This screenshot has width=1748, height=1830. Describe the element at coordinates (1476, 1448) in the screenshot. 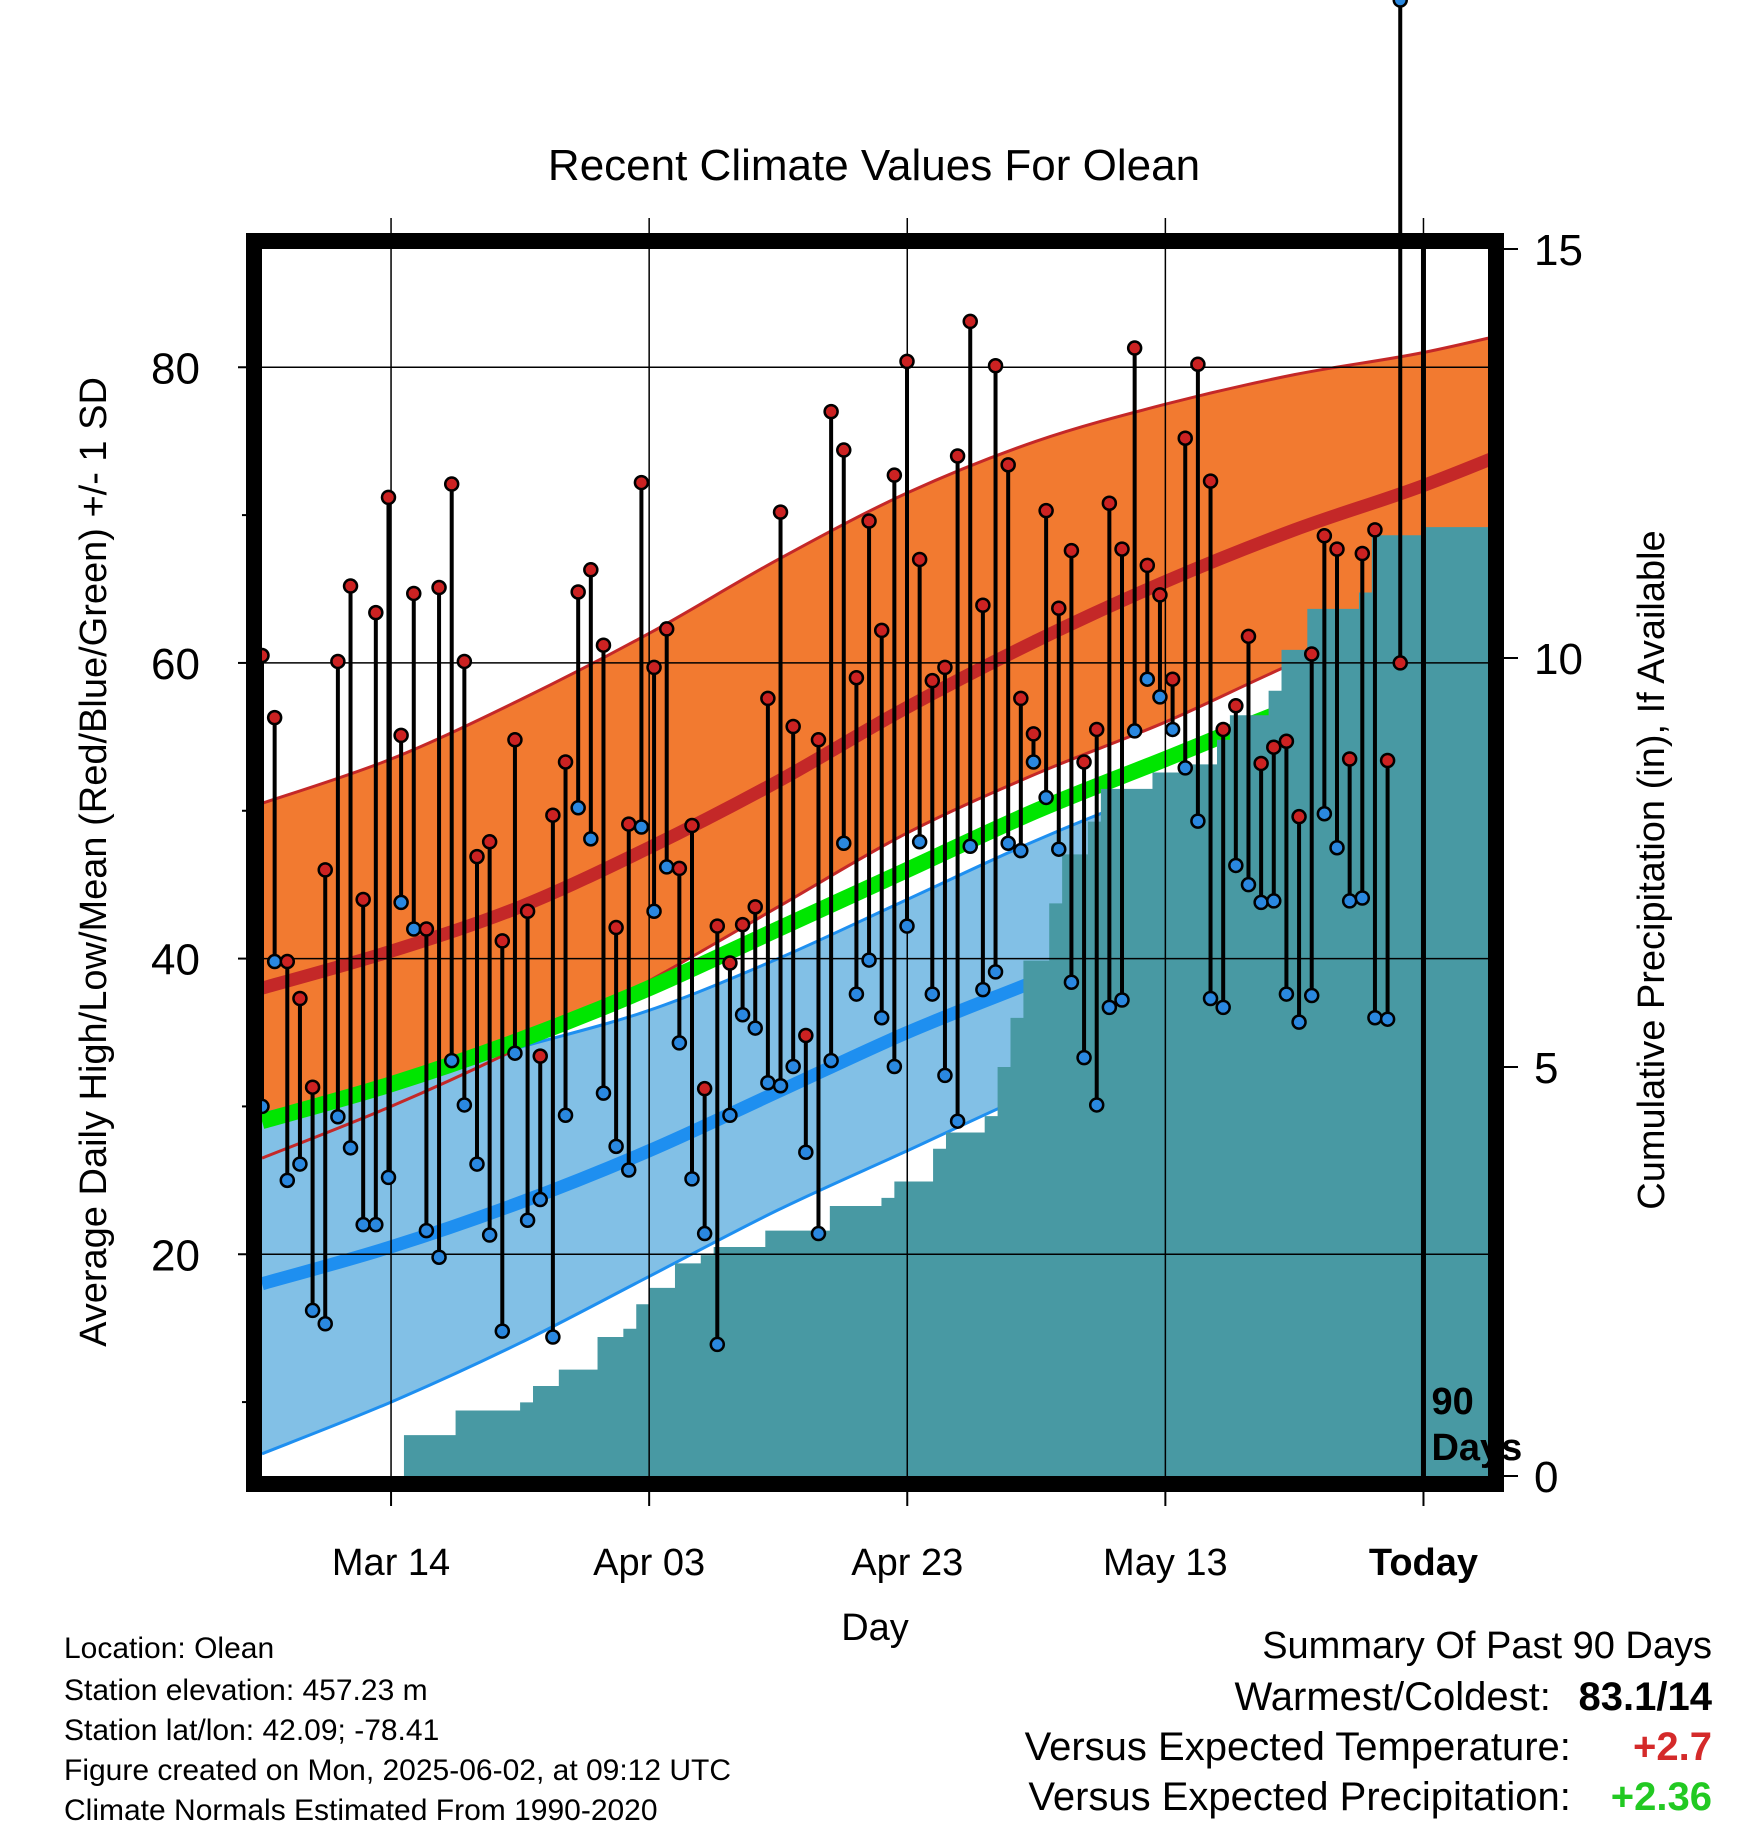

I see `days-label-line: Days` at that location.